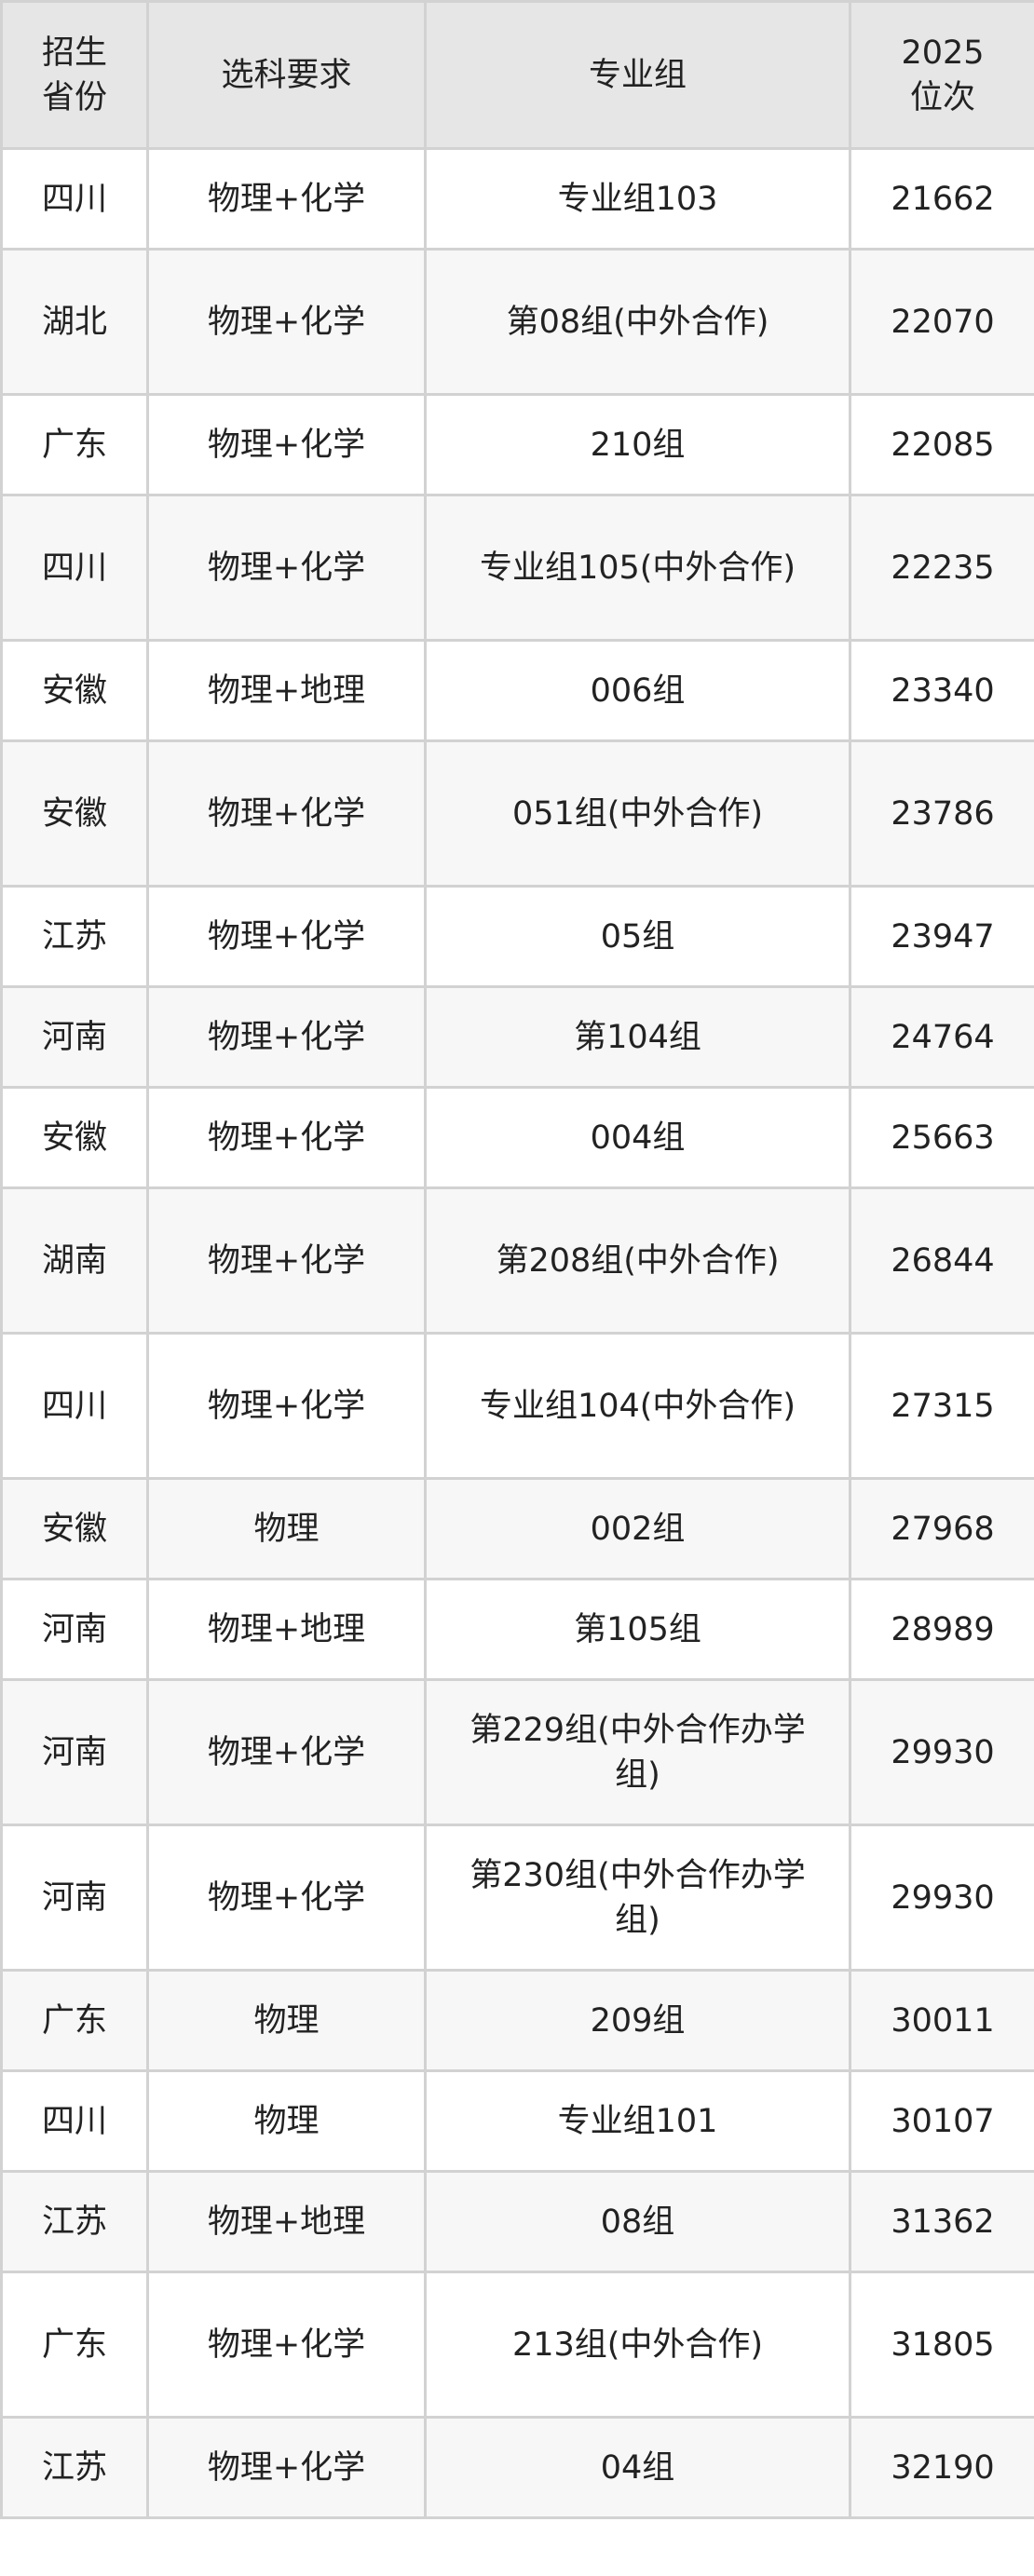 The height and width of the screenshot is (2576, 1034). Describe the element at coordinates (942, 1406) in the screenshot. I see `cell-rank: 27315` at that location.